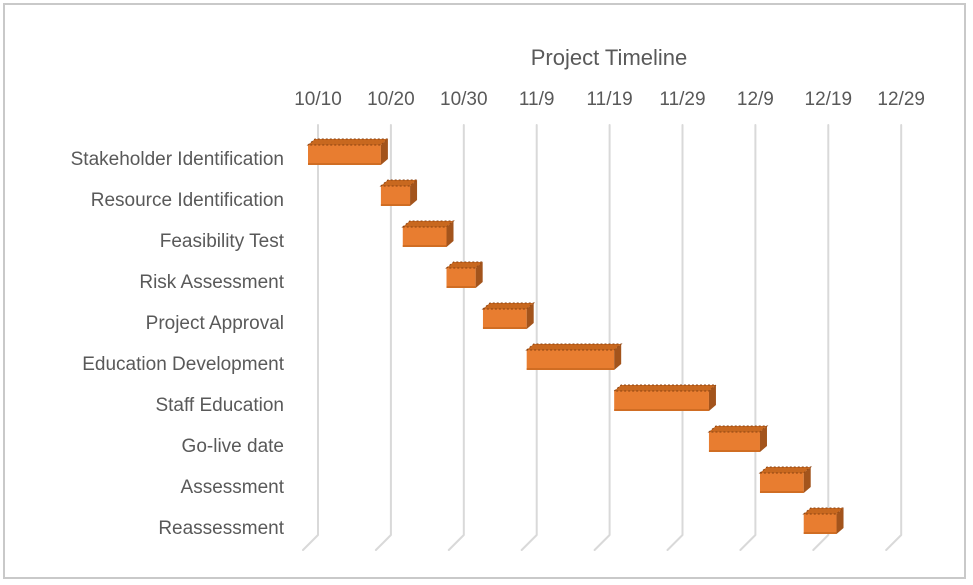 The height and width of the screenshot is (585, 973). What do you see at coordinates (221, 241) in the screenshot?
I see `category-label: Feasibility Test` at bounding box center [221, 241].